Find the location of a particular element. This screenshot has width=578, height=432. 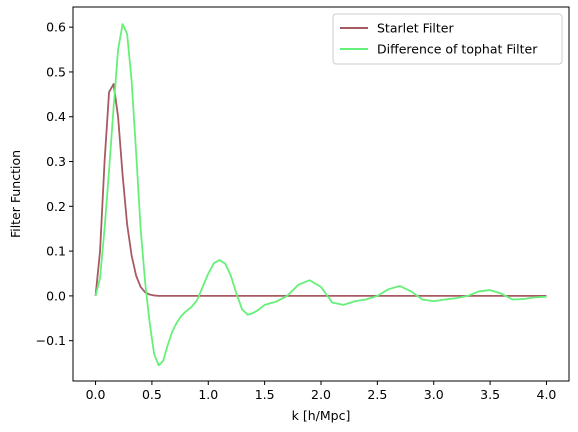

legend-box is located at coordinates (447, 39).